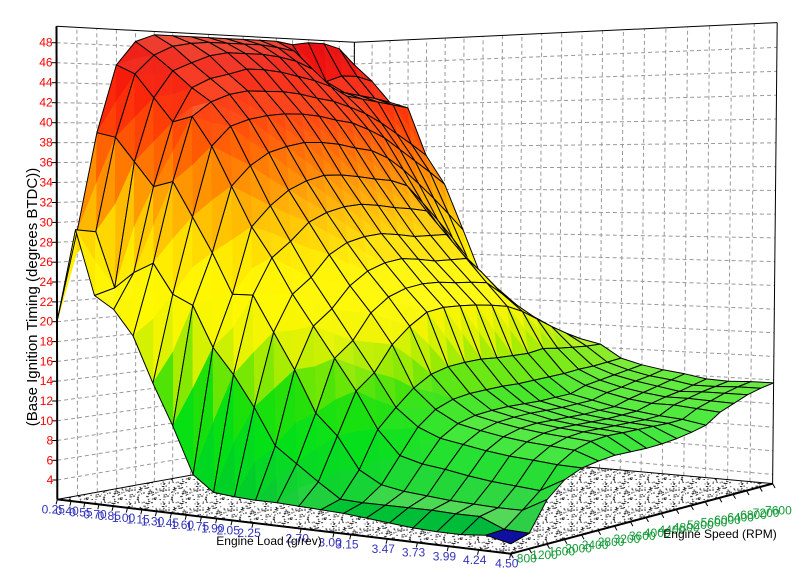  I want to click on svg-text: 0.70, so click(95, 514).